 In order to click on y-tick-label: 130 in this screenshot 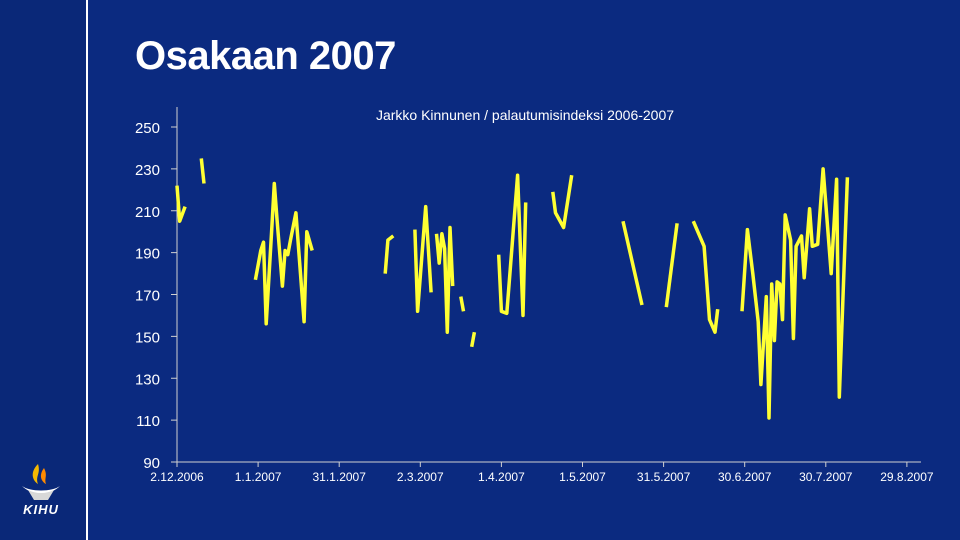, I will do `click(147, 379)`.